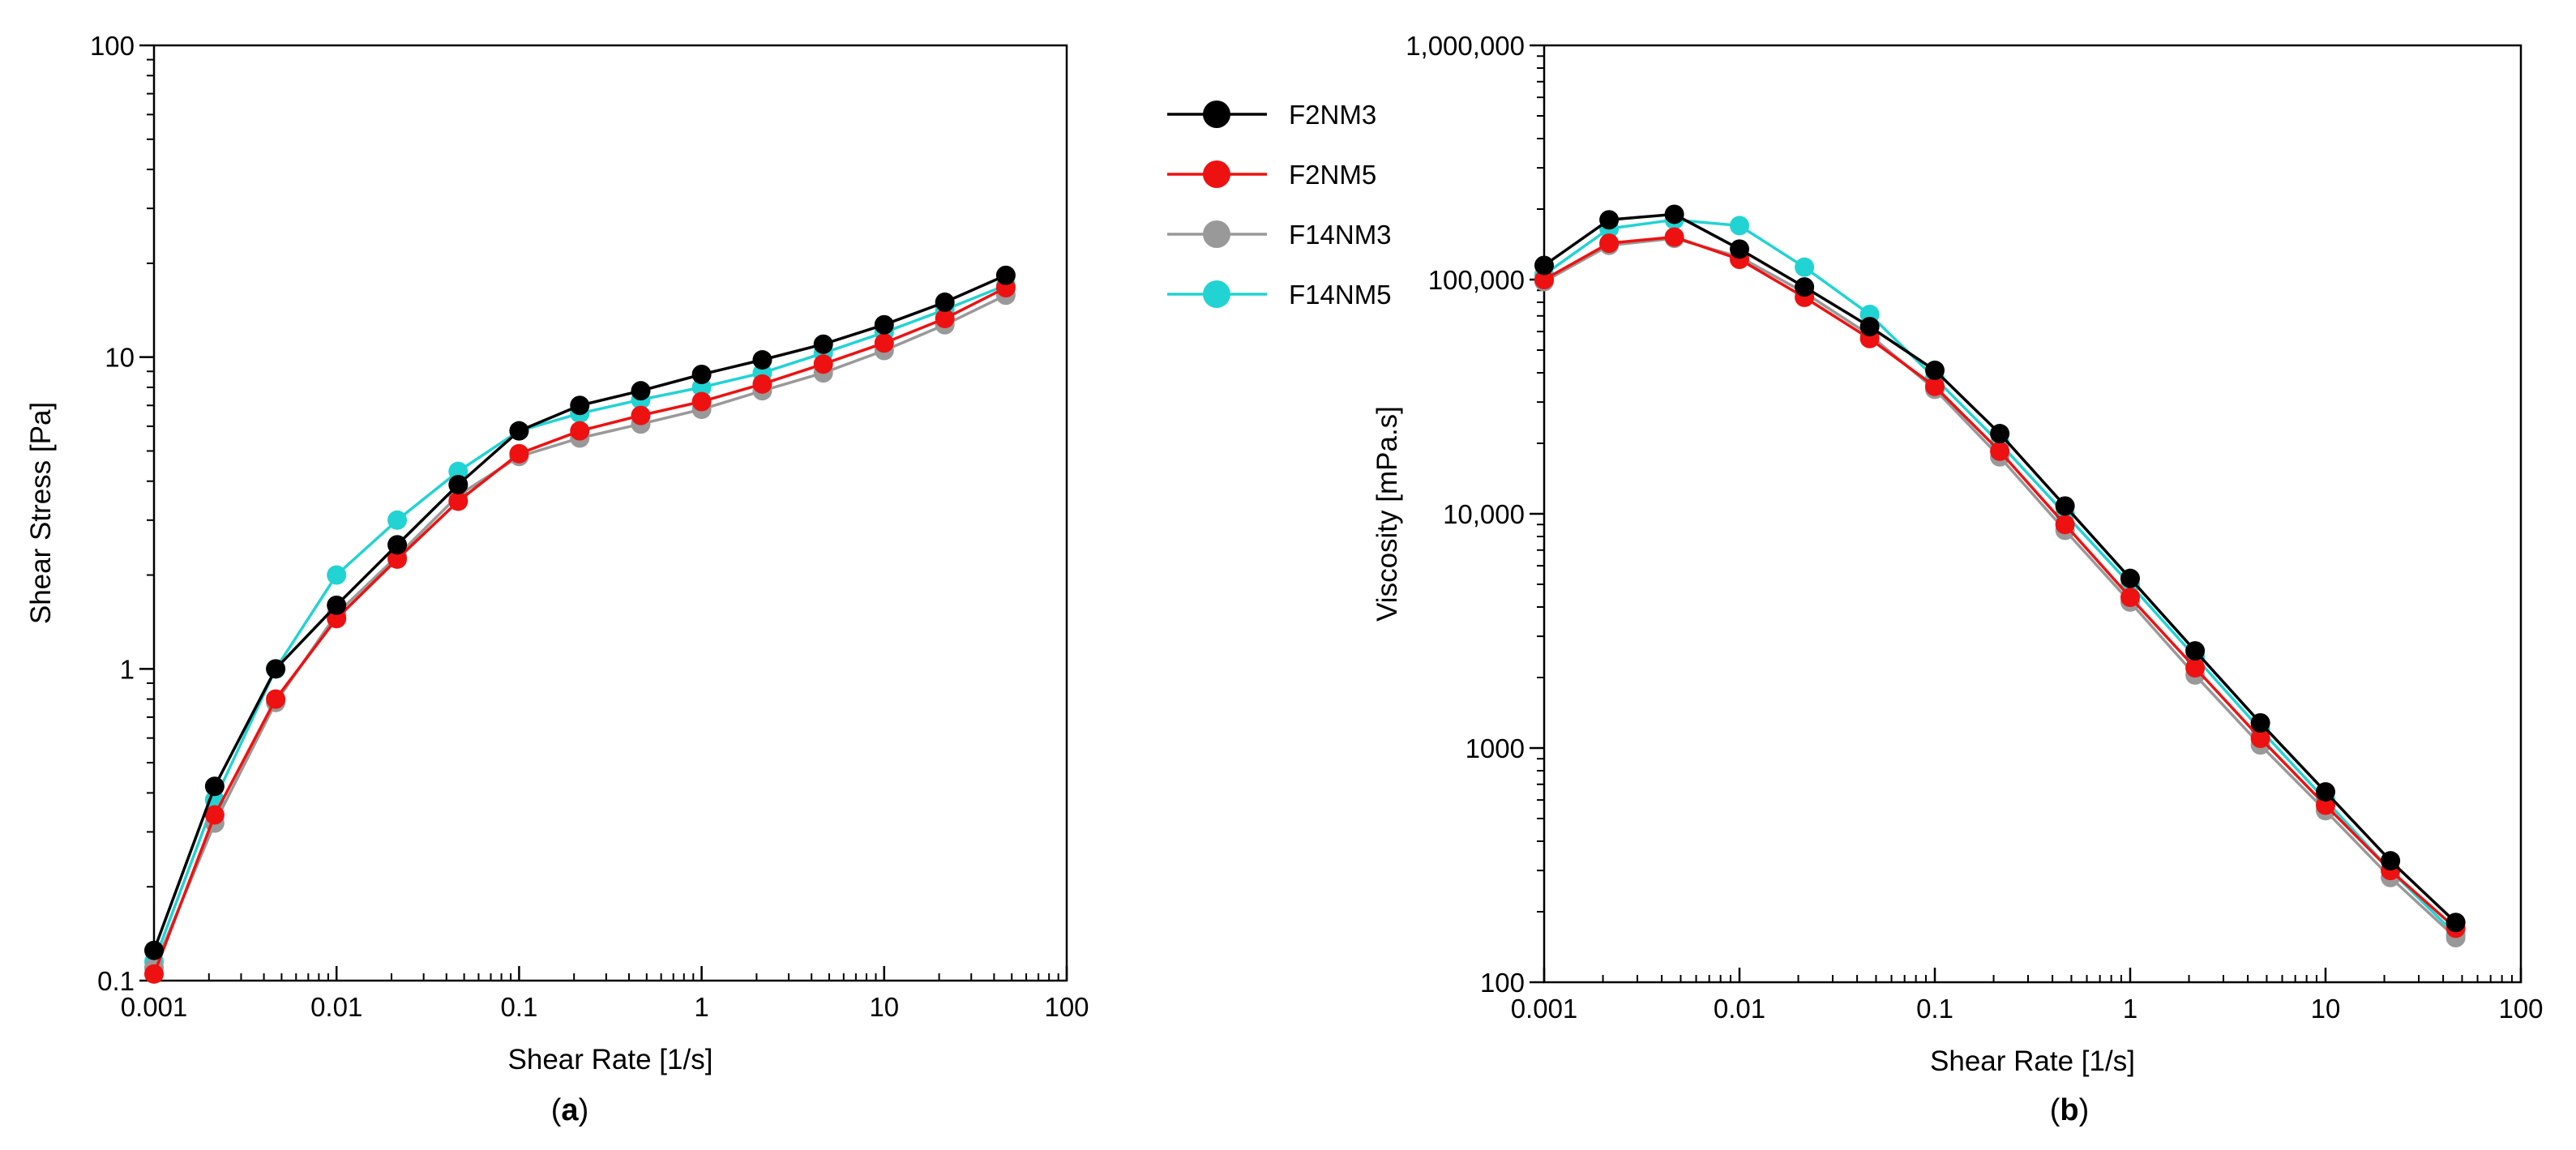 The height and width of the screenshot is (1150, 2576). What do you see at coordinates (1465, 46) in the screenshot?
I see `y-tick-label: 1,000,000` at bounding box center [1465, 46].